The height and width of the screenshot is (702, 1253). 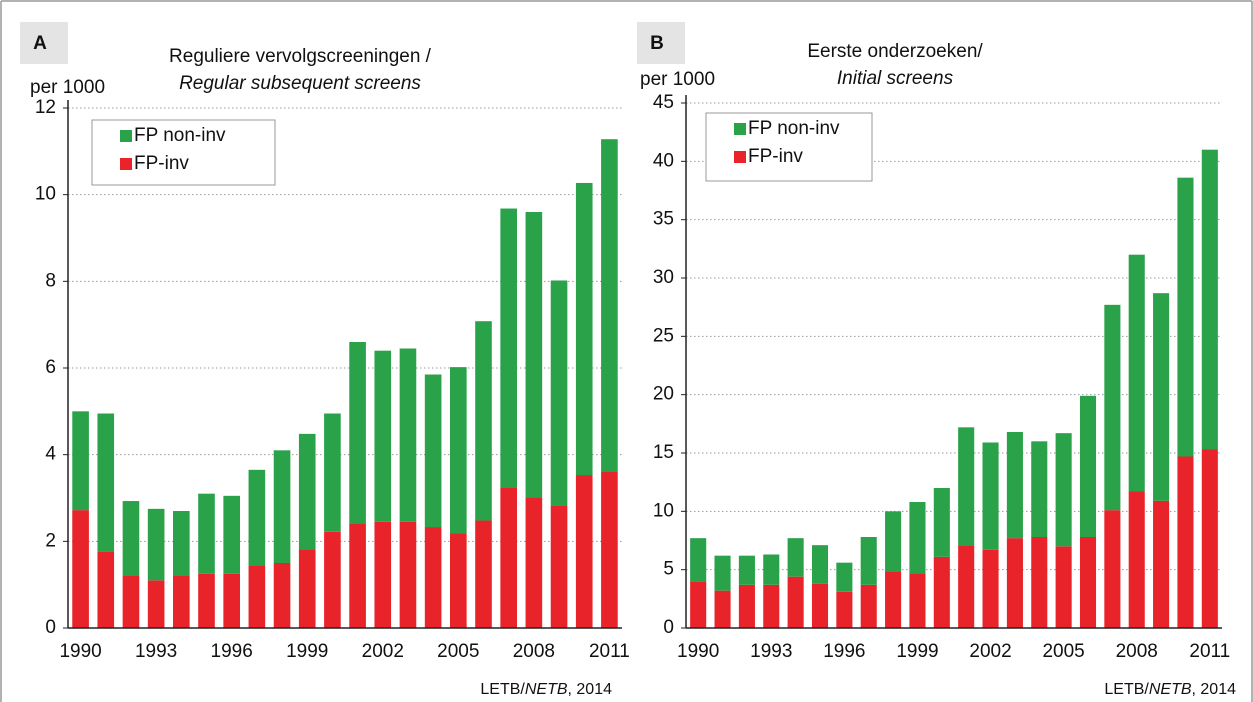 I want to click on x-tick-label: 1999, so click(x=917, y=651).